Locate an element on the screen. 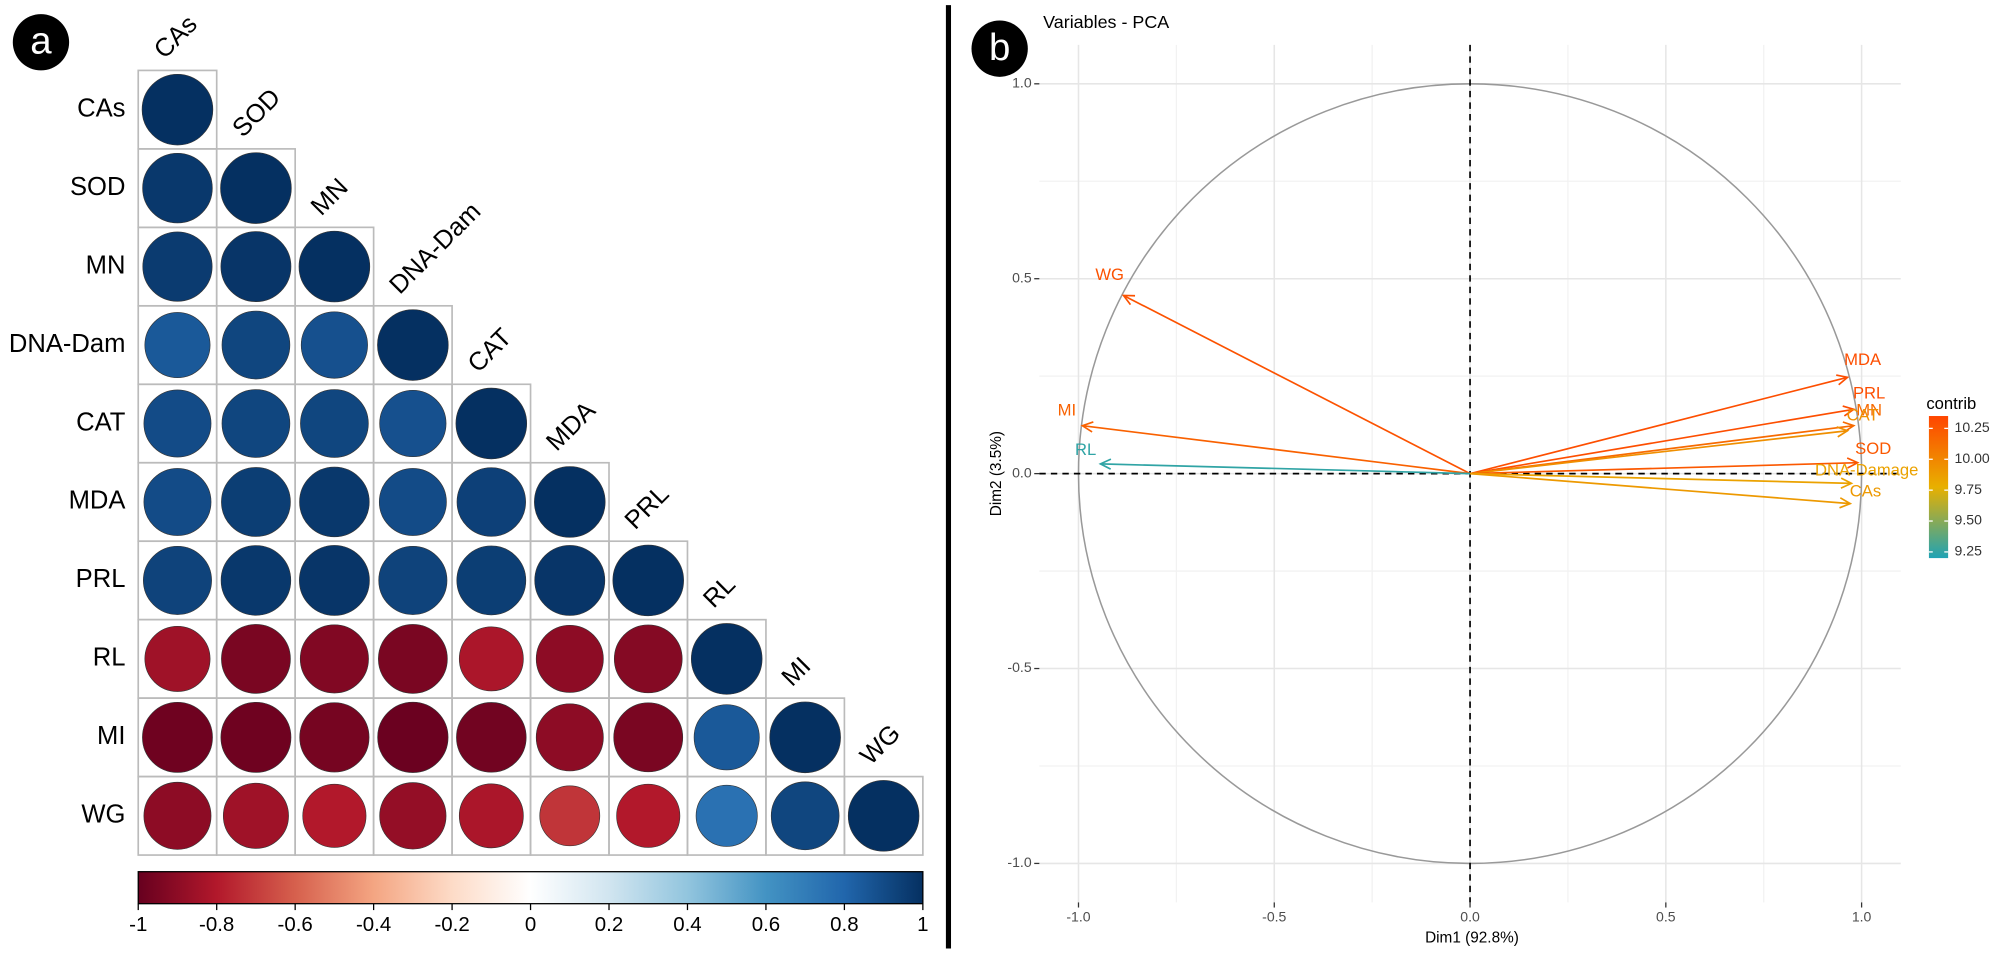  legend-title: contrib is located at coordinates (1951, 403).